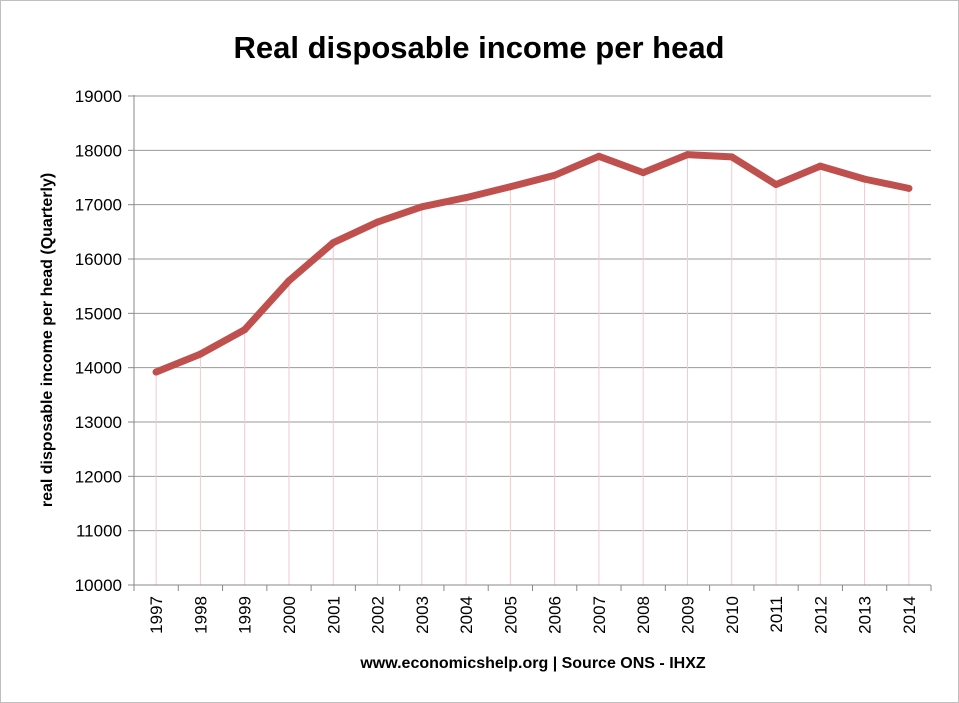 The height and width of the screenshot is (703, 959). Describe the element at coordinates (98, 422) in the screenshot. I see `y-tick-label: 13000` at that location.